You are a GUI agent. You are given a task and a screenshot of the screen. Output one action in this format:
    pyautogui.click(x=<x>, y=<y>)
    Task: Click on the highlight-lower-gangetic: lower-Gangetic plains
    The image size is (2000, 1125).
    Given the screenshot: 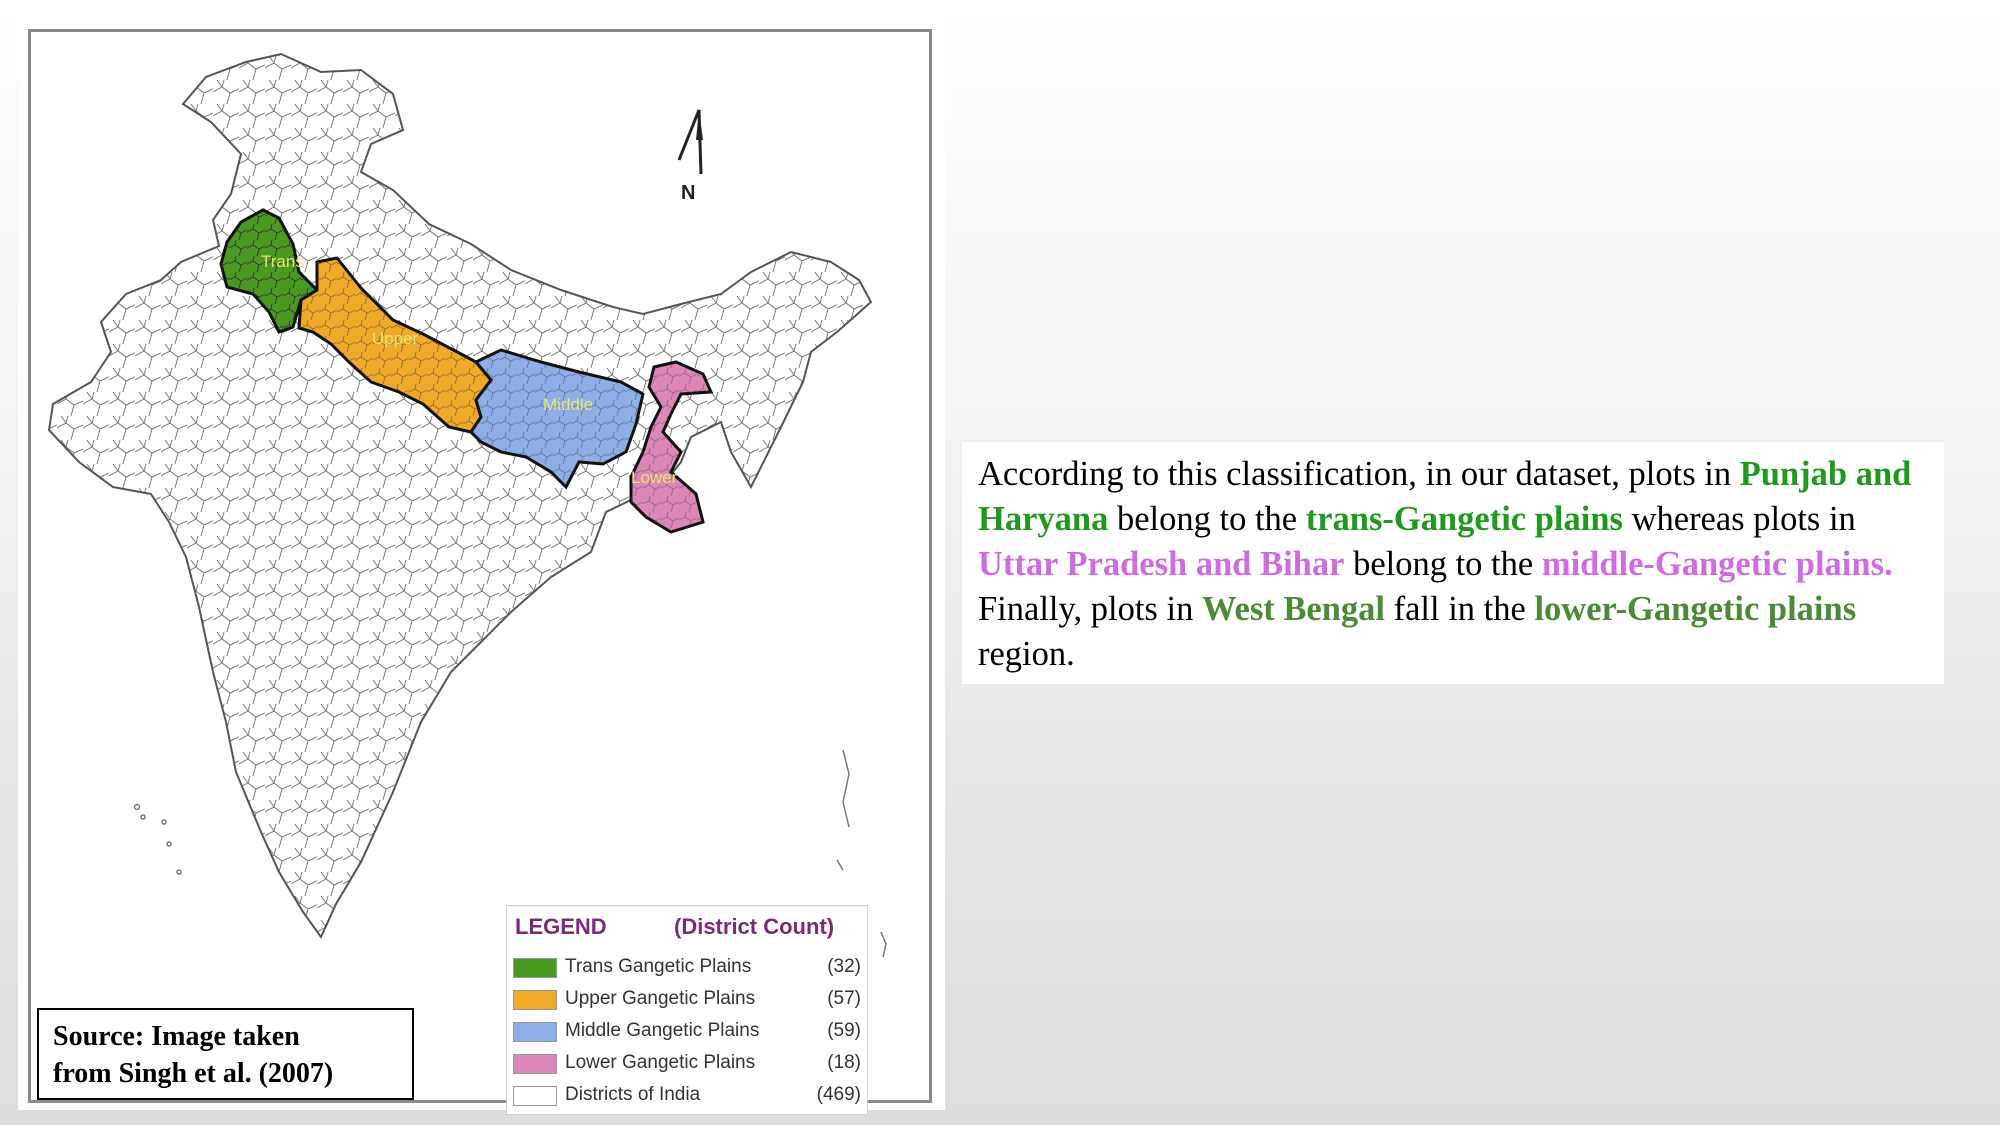 What is the action you would take?
    pyautogui.click(x=1695, y=609)
    